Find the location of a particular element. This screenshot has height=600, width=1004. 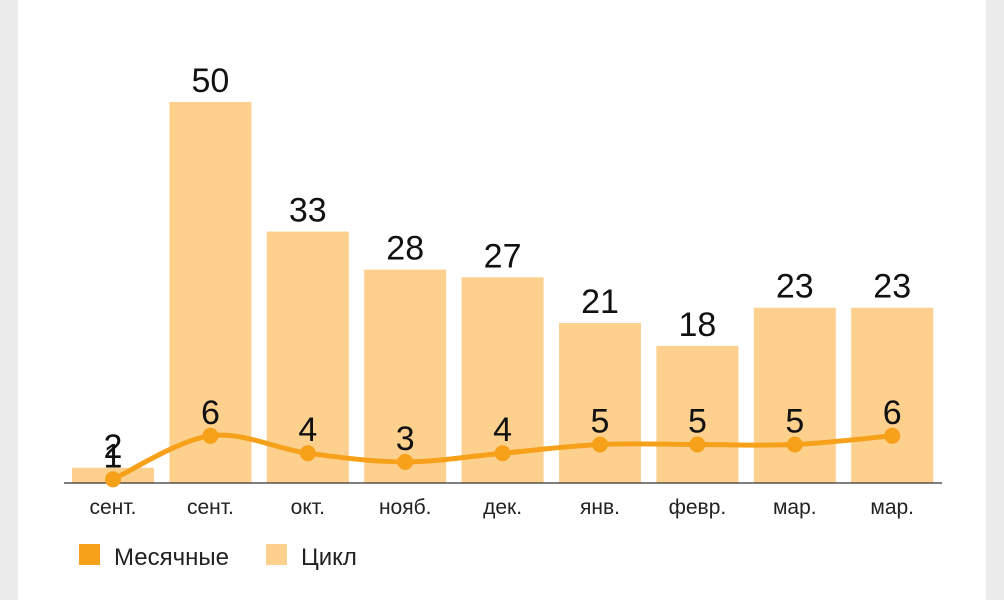

line-value-label-3: 3 is located at coordinates (405, 439).